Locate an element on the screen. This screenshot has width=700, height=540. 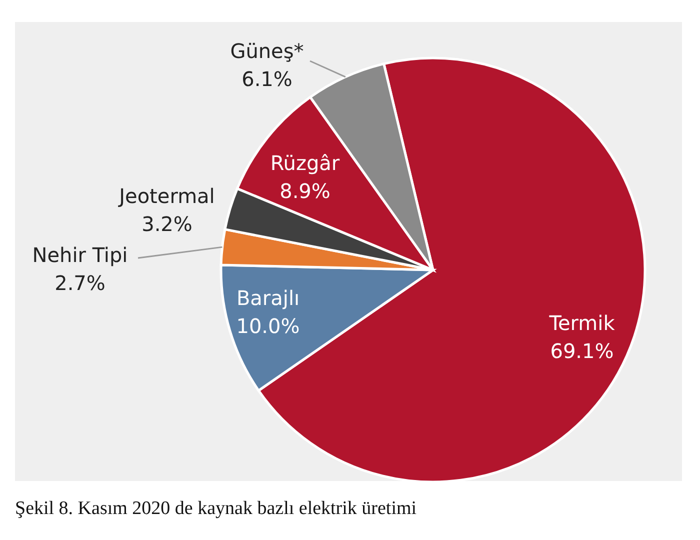
data-label: 10.0% is located at coordinates (268, 326).